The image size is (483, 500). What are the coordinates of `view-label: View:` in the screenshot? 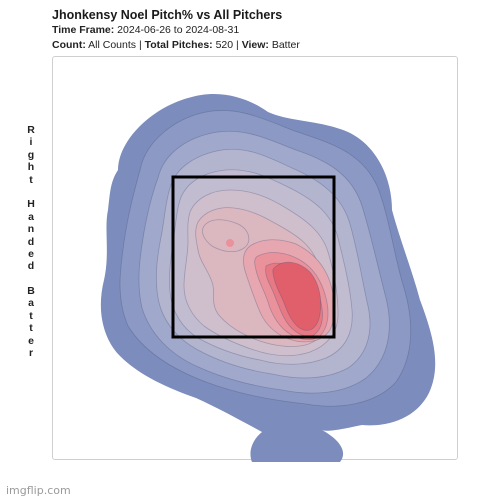 It's located at (255, 45).